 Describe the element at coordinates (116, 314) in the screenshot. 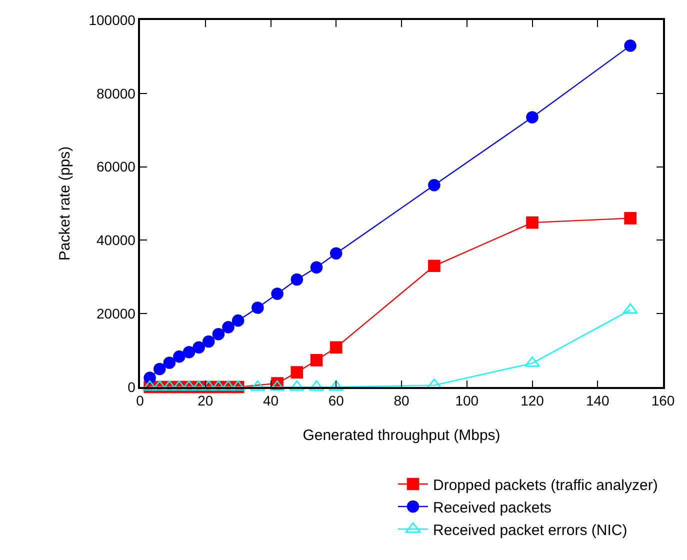

I see `y-tick-label: 20000` at that location.